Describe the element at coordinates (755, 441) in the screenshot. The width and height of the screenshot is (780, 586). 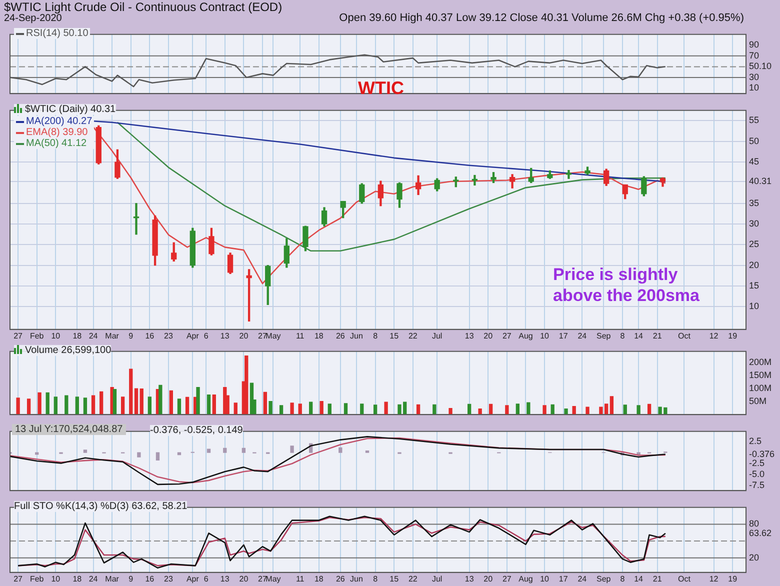
I see `y-tick-label: 2.5` at that location.